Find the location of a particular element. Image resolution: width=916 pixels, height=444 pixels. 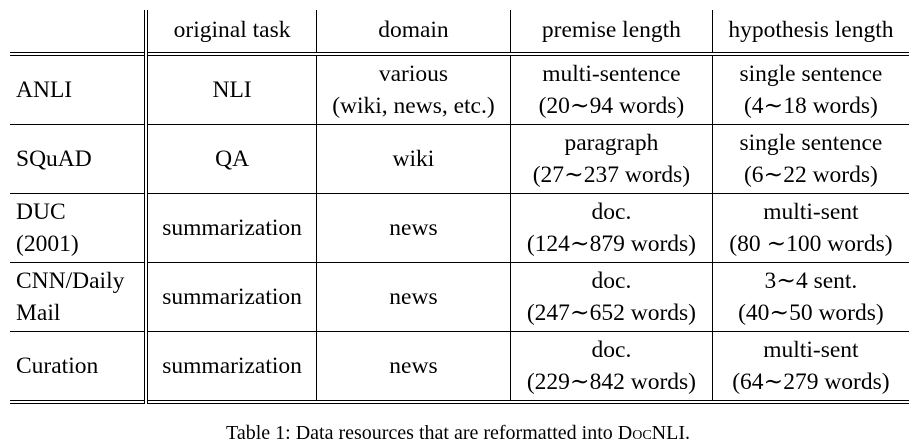

row-premise: doc. (124∼879 words) is located at coordinates (611, 228).